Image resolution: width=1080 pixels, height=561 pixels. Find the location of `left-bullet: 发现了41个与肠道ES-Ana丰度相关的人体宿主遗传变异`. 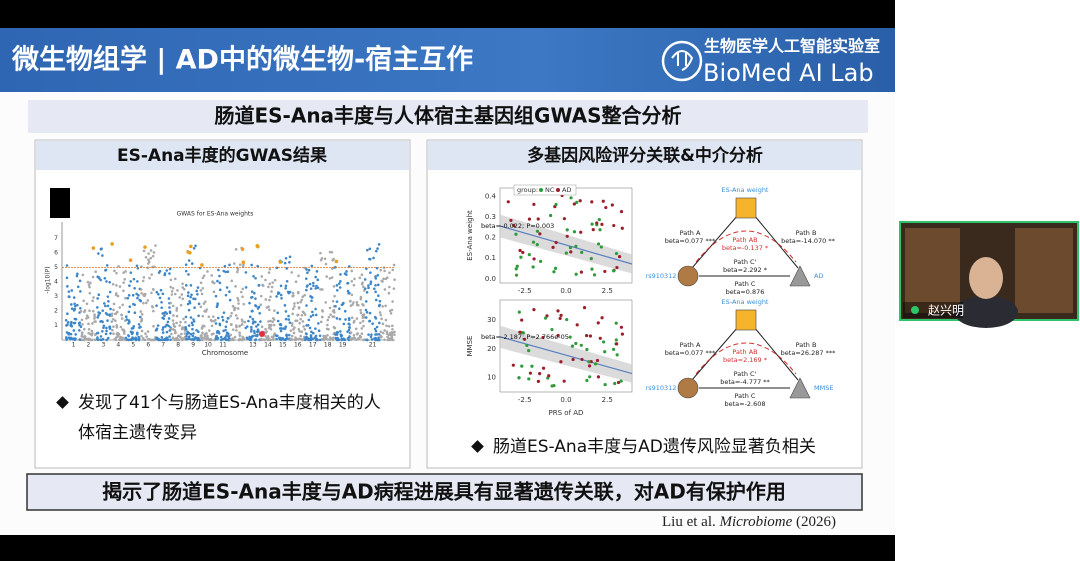

left-bullet: 发现了41个与肠道ES-Ana丰度相关的人体宿主遗传变异 is located at coordinates (237, 418).